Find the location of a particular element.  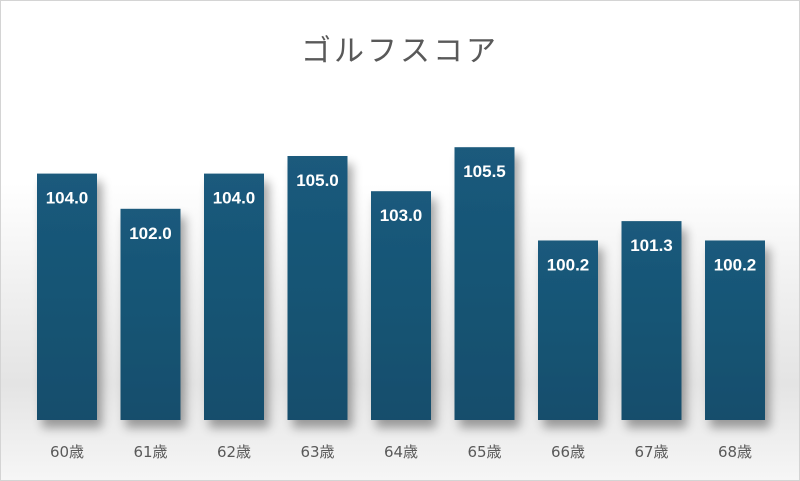

bar-value-label-1: 102.0 is located at coordinates (150, 233).